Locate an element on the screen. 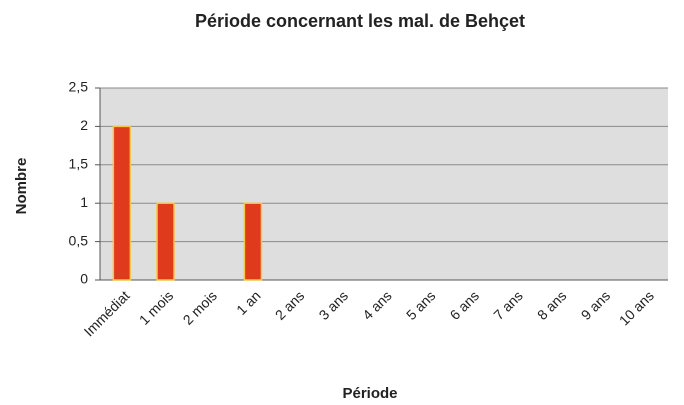  y-tick-label: 2,5 is located at coordinates (79, 87).